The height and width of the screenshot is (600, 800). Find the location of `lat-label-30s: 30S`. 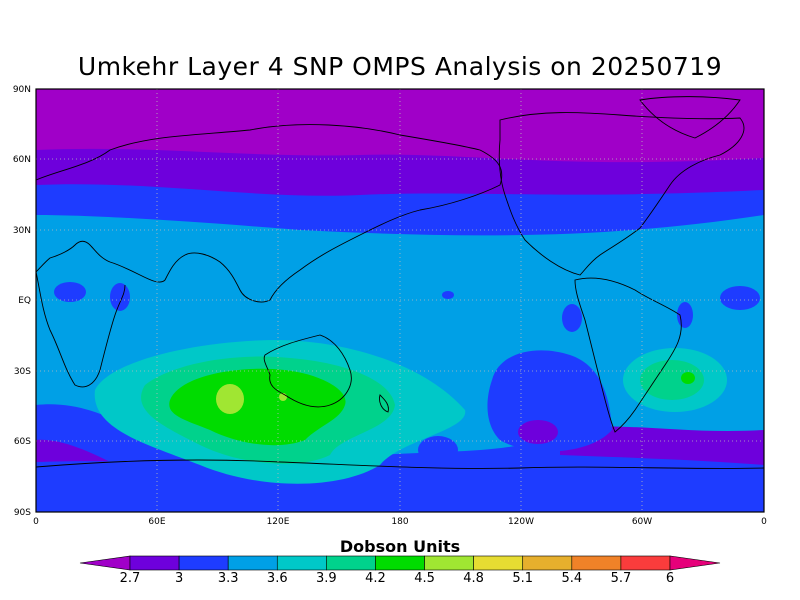

lat-label-30s: 30S is located at coordinates (22, 372).